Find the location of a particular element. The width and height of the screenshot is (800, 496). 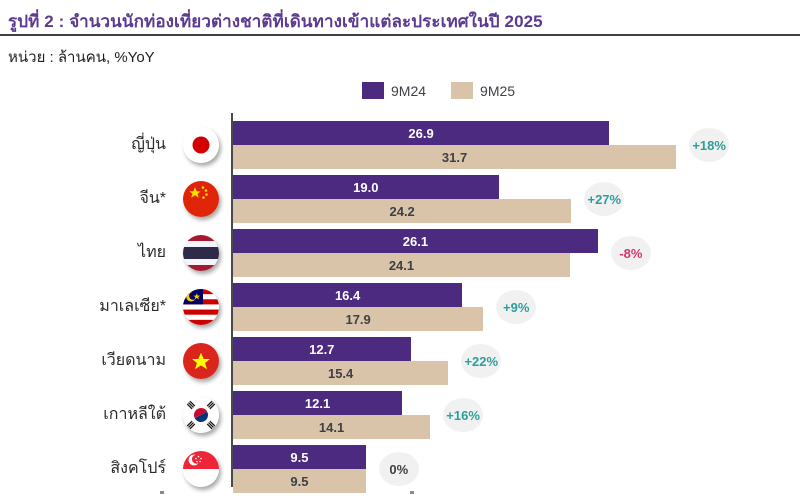

chart-row: มาเลเซีย* 16.4 17.9 +9% is located at coordinates (400, 307).